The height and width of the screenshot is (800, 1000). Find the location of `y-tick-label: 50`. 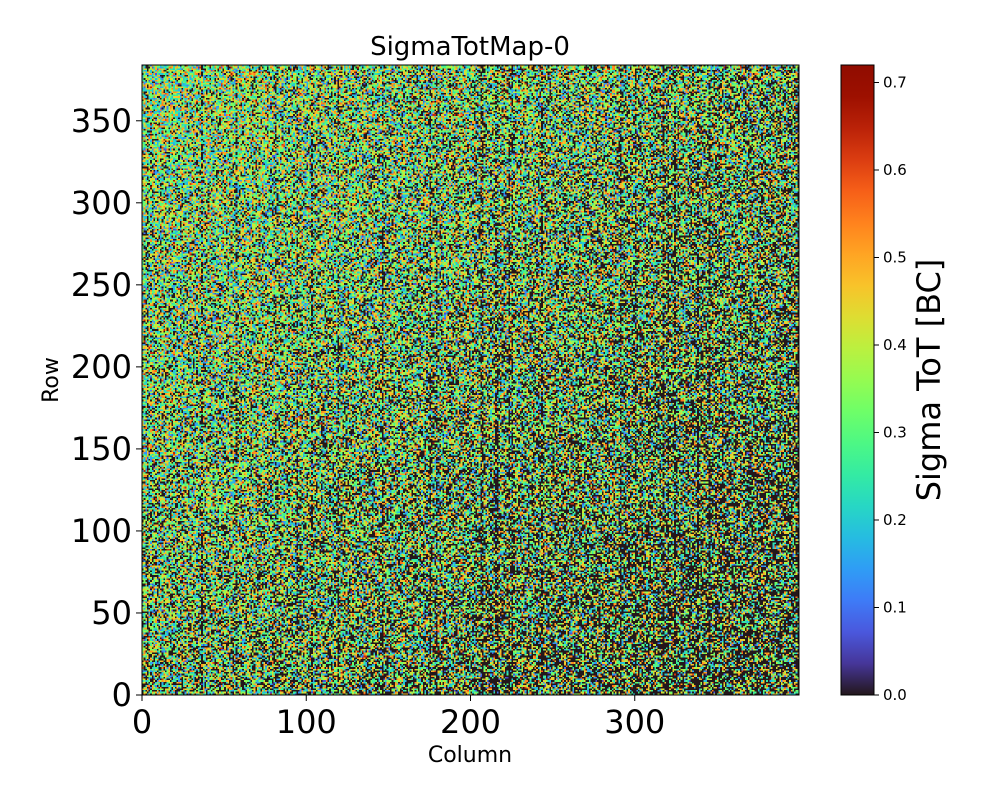

y-tick-label: 50 is located at coordinates (111, 613).